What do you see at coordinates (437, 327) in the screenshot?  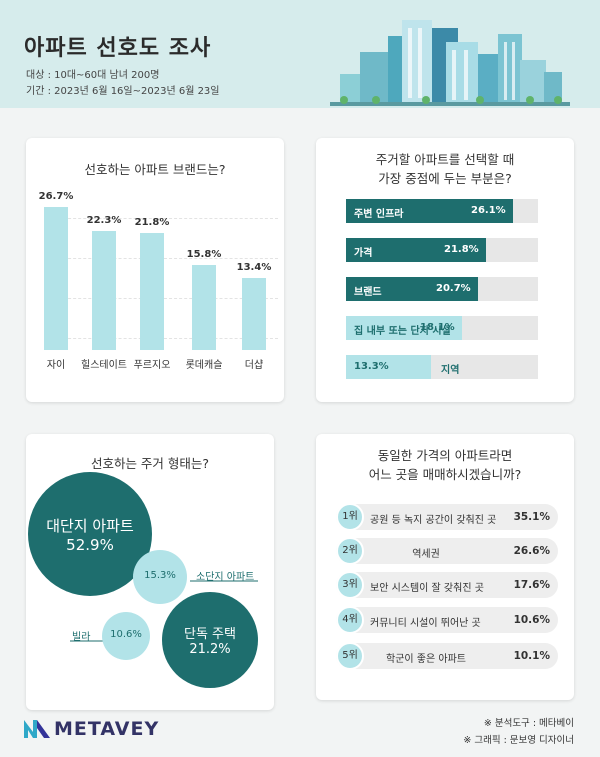 I see `hbar-value-label: 18.1%` at bounding box center [437, 327].